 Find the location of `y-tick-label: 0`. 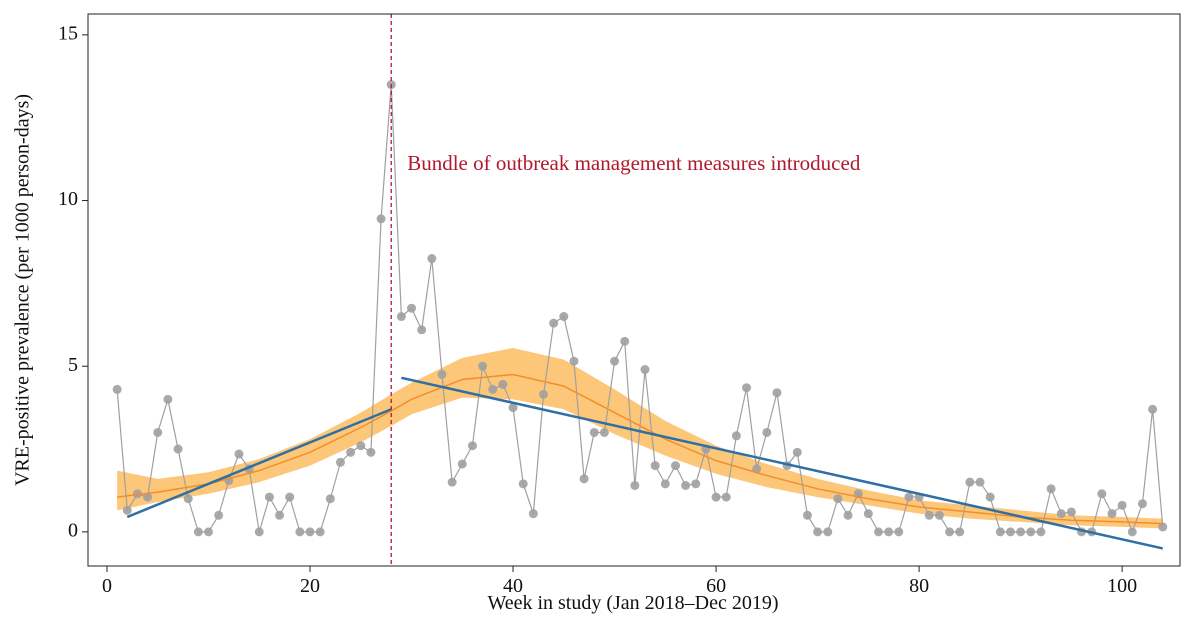

y-tick-label: 0 is located at coordinates (73, 530).